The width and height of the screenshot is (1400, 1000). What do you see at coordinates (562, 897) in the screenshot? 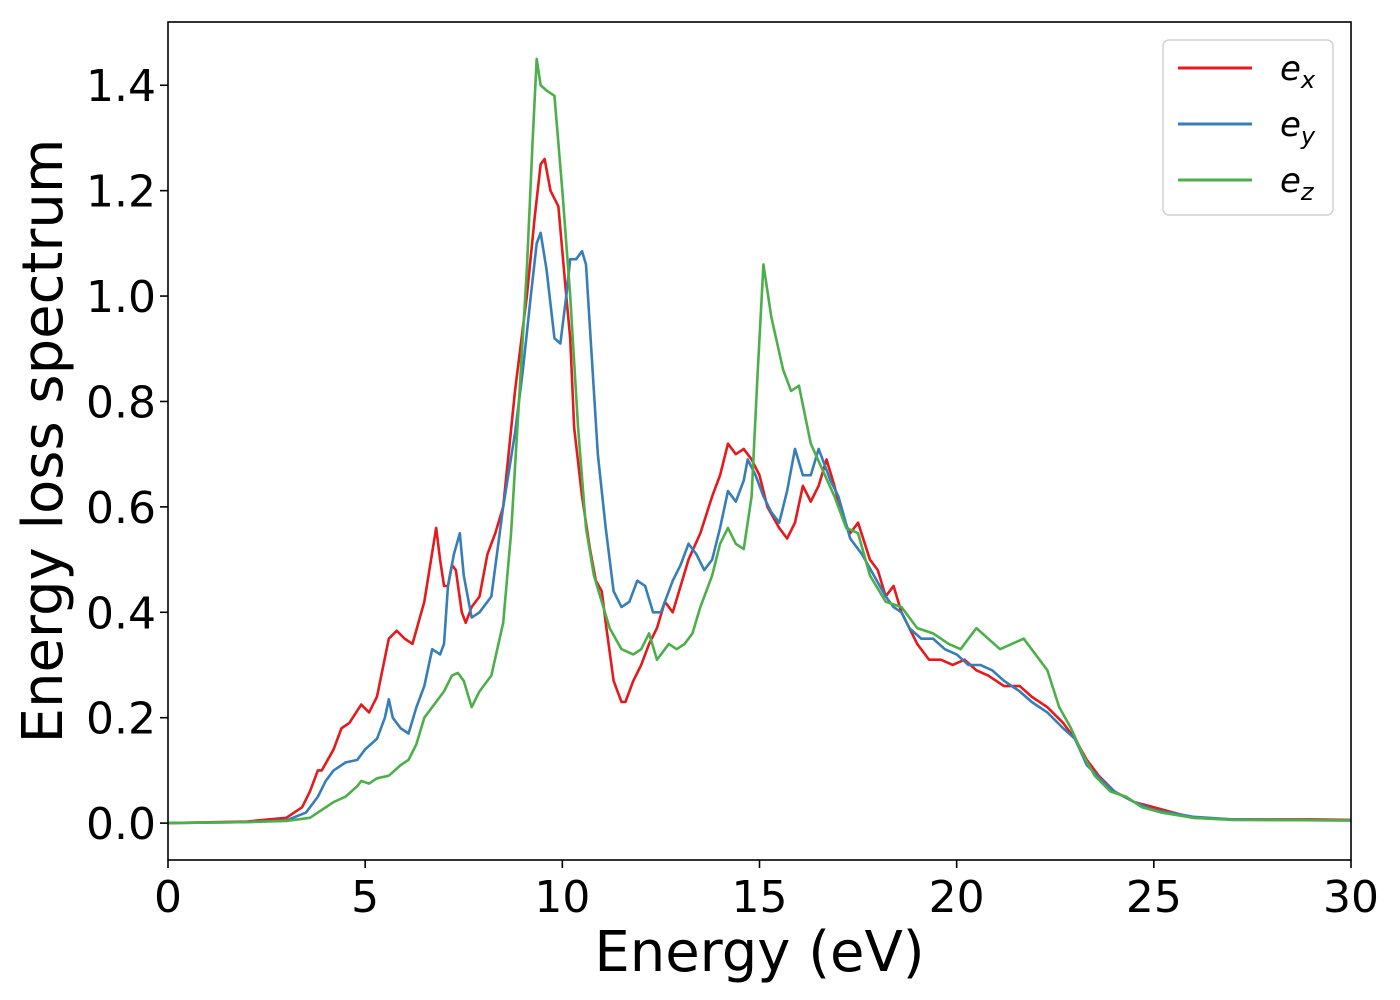
I see `x-tick-label: 10` at bounding box center [562, 897].